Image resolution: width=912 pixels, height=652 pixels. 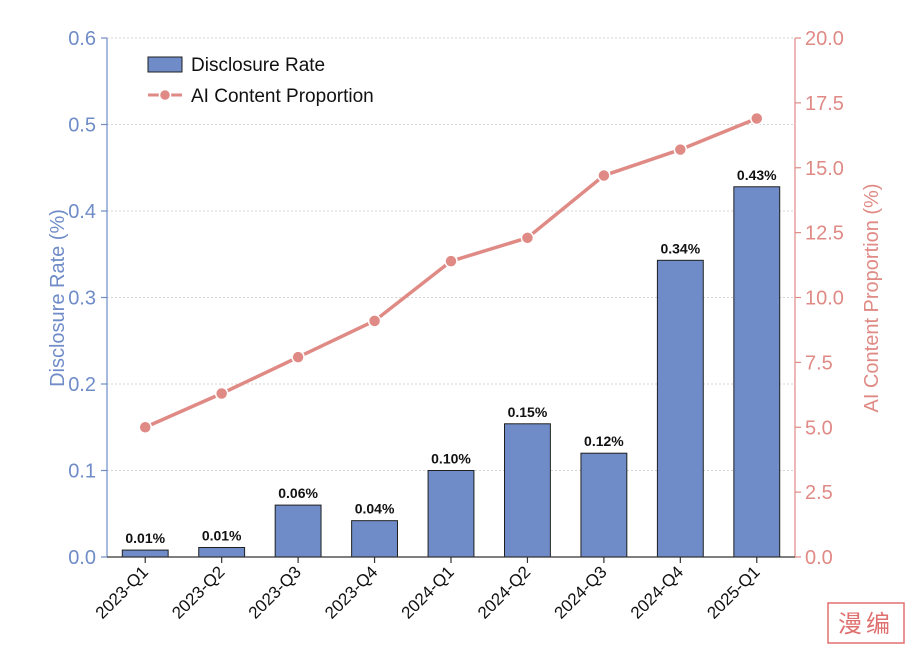 What do you see at coordinates (275, 592) in the screenshot?
I see `x-tick-label: 2023-Q3` at bounding box center [275, 592].